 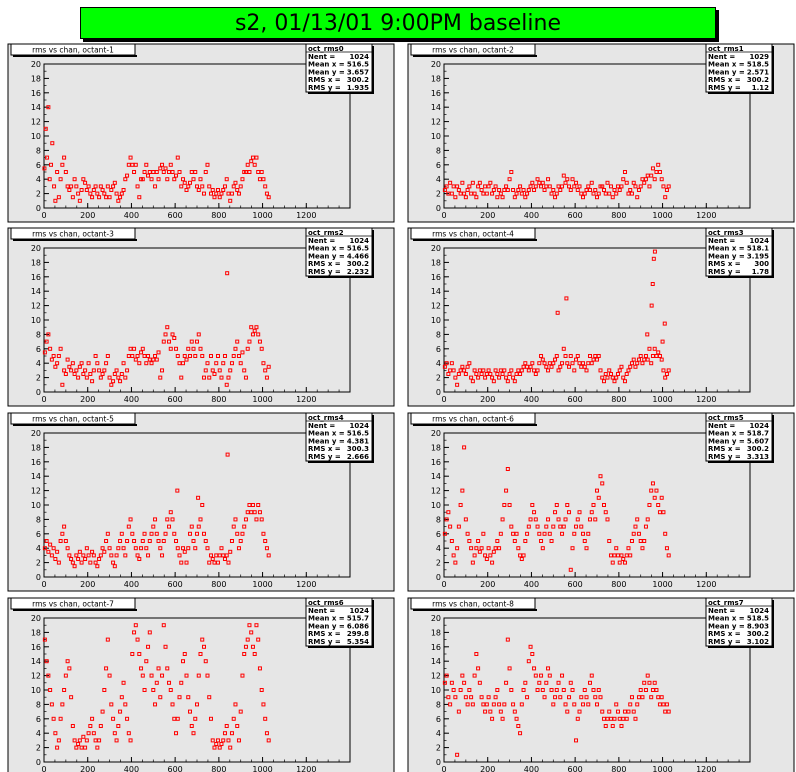 I want to click on stats-line: RMS y =, so click(x=724, y=457).